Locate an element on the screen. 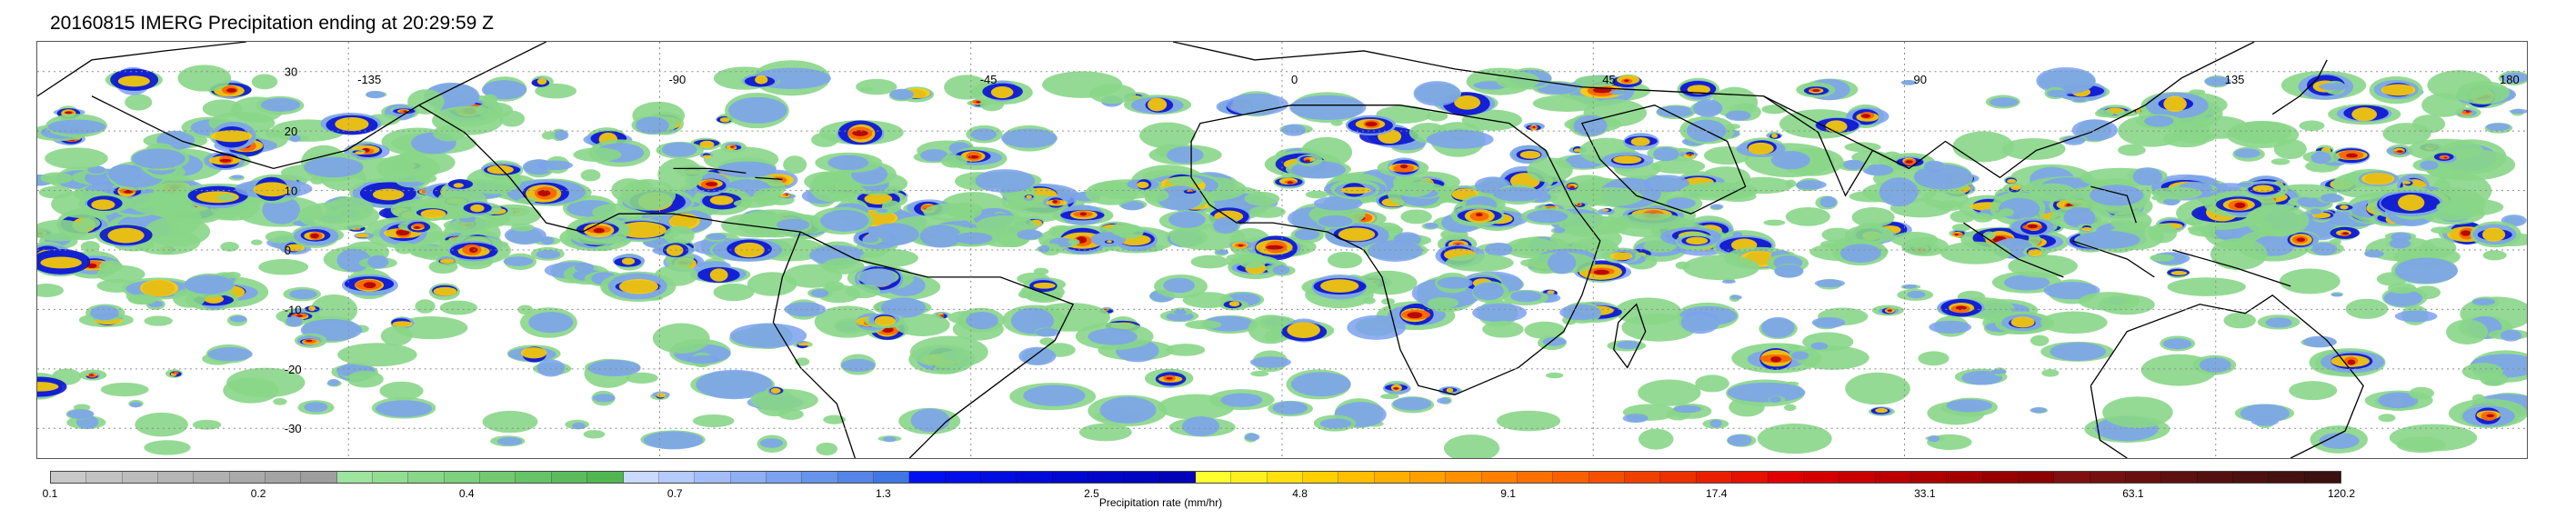 This screenshot has width=2576, height=519. longitude-label: -90 is located at coordinates (677, 79).